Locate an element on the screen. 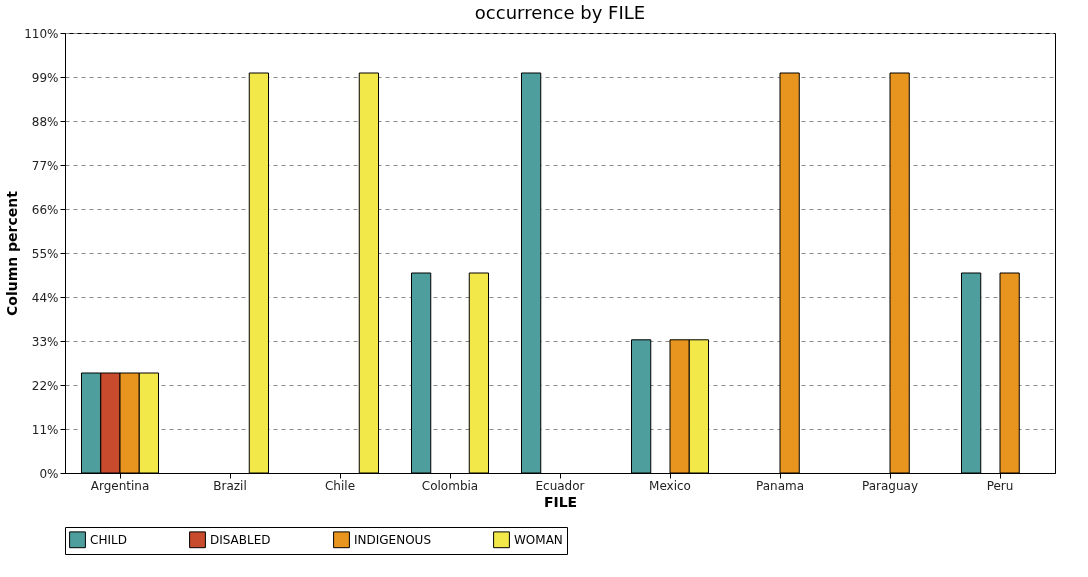 Image resolution: width=1088 pixels, height=577 pixels. y-tick-label: 88% is located at coordinates (45, 121).